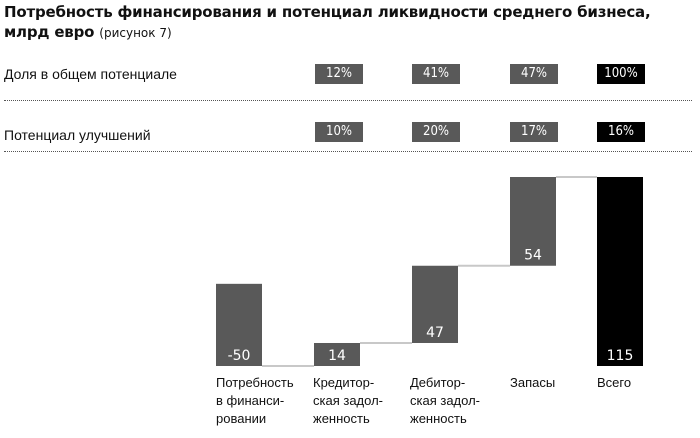  Describe the element at coordinates (435, 333) in the screenshot. I see `bar-value-label: 47` at that location.